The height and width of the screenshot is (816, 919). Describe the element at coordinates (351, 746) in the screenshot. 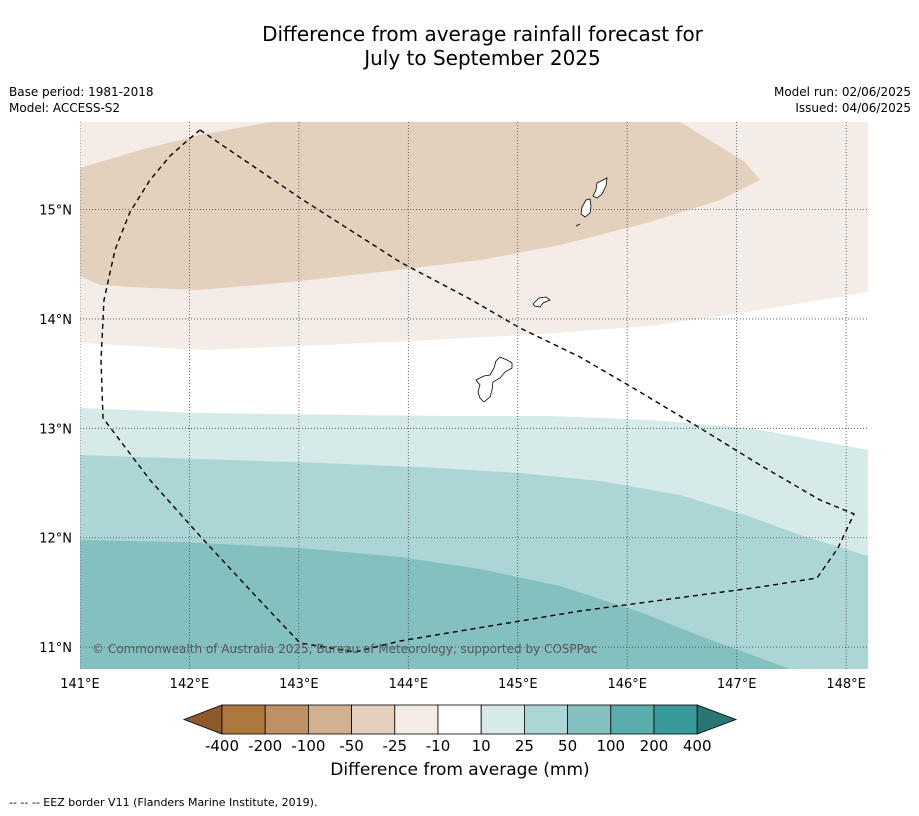

I see `colorbar-tick-label: -50` at that location.